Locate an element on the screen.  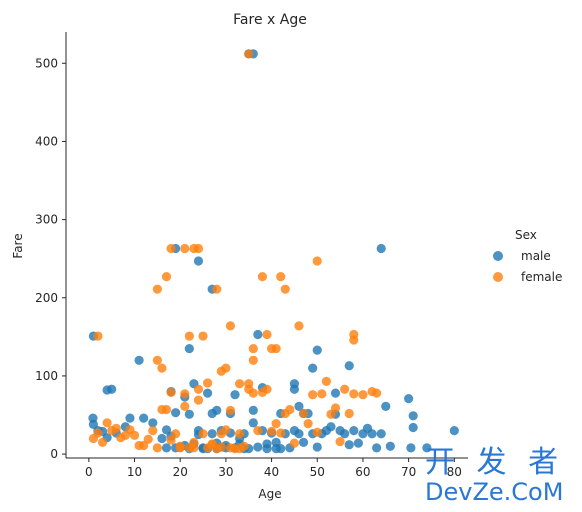
x-tick-label: 30 is located at coordinates (225, 472).